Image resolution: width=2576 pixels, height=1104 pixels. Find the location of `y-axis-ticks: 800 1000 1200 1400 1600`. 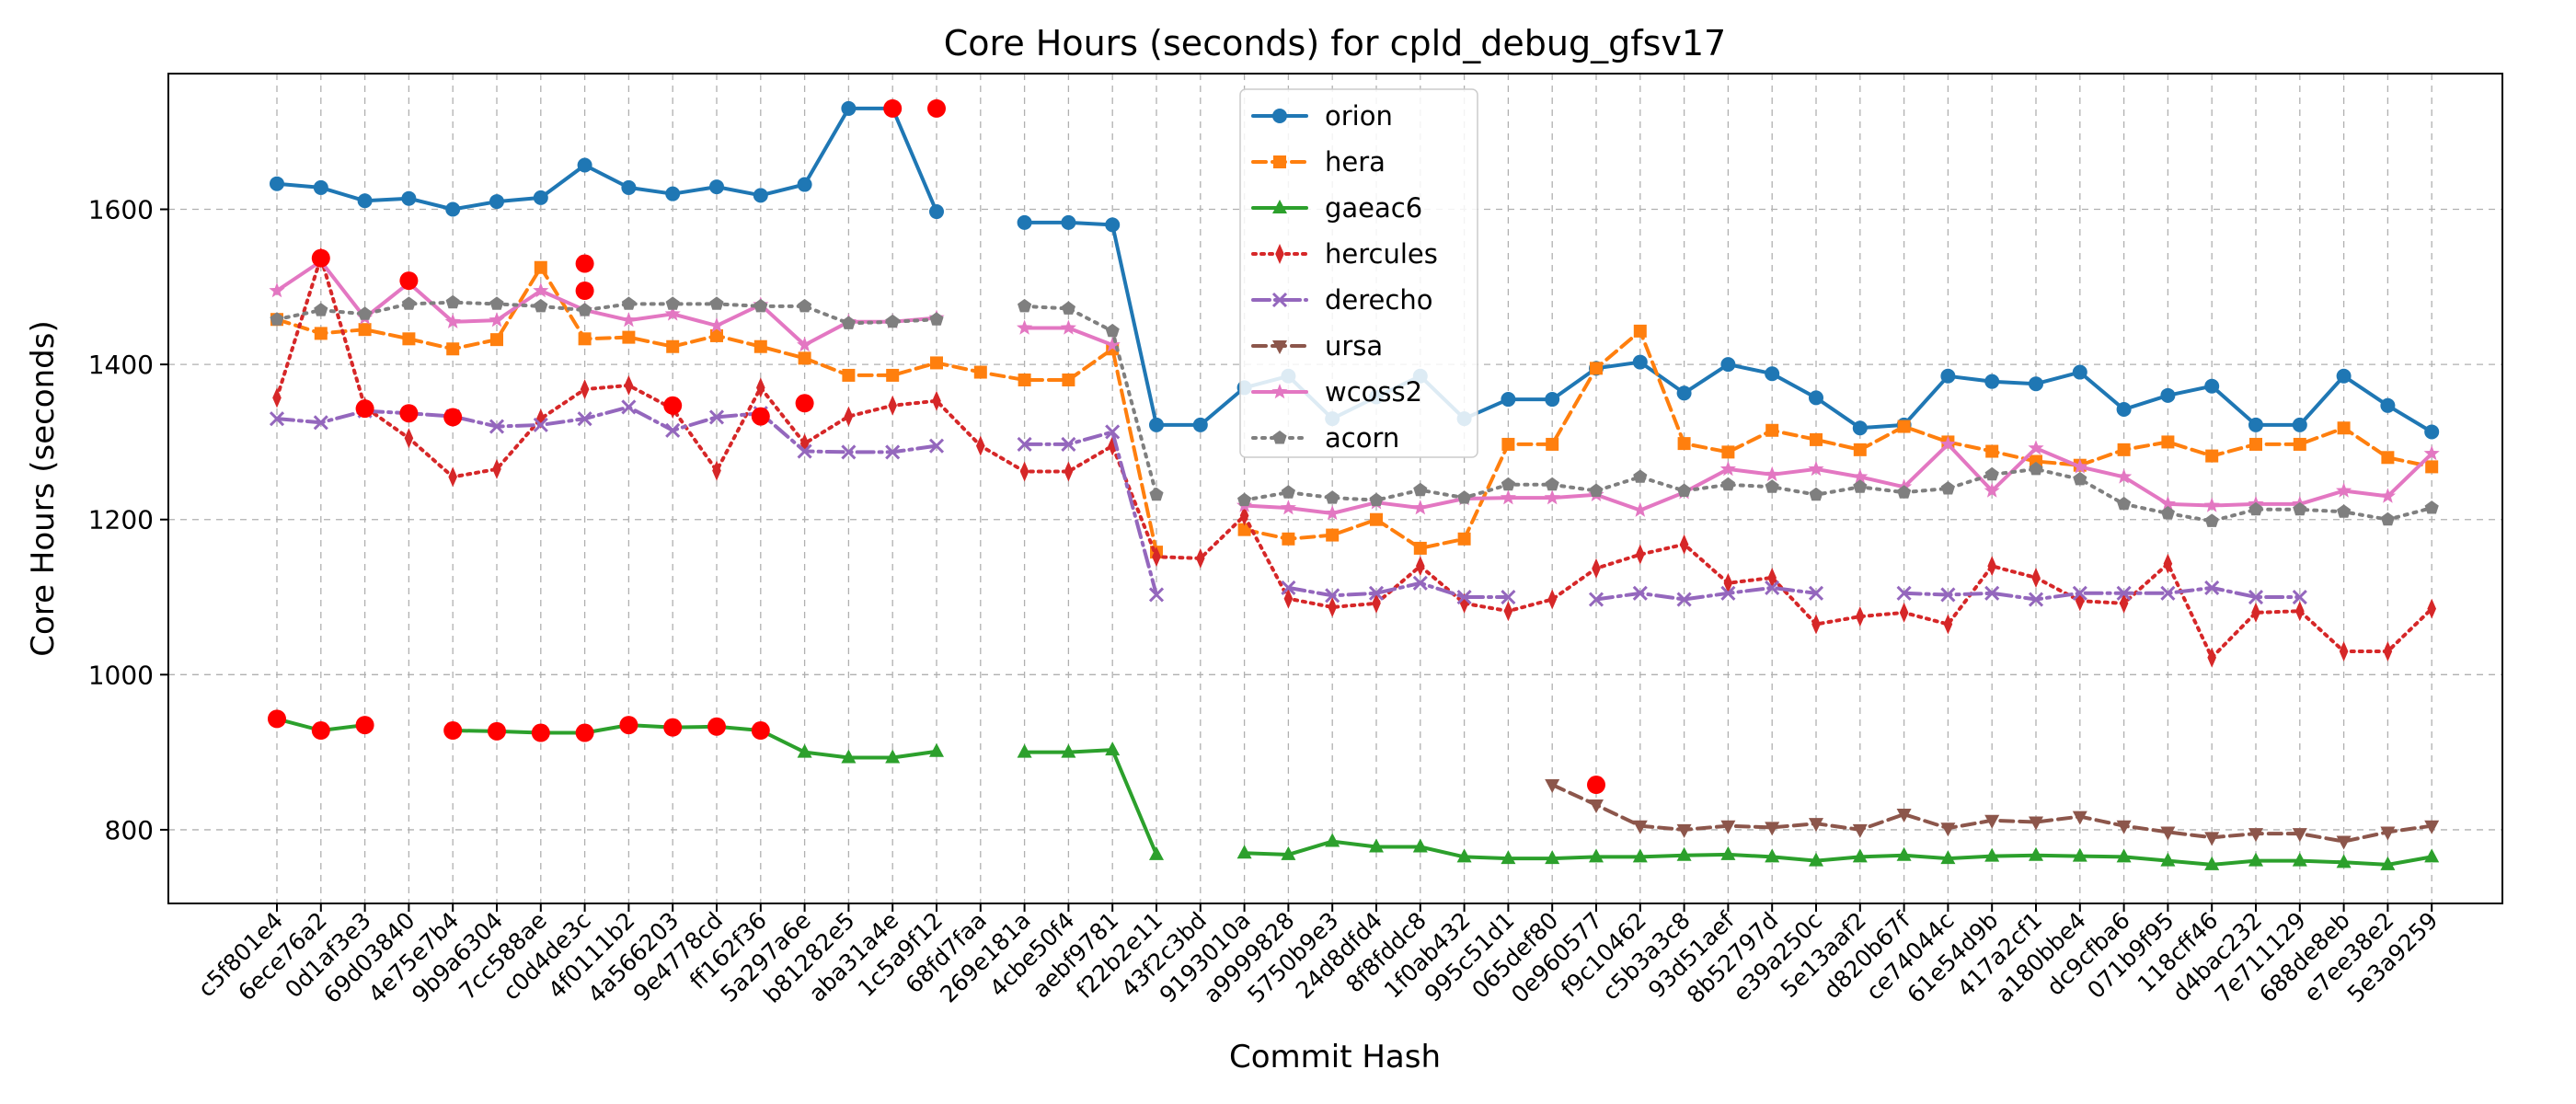

y-axis-ticks: 800 1000 1200 1400 1600 is located at coordinates (128, 520).